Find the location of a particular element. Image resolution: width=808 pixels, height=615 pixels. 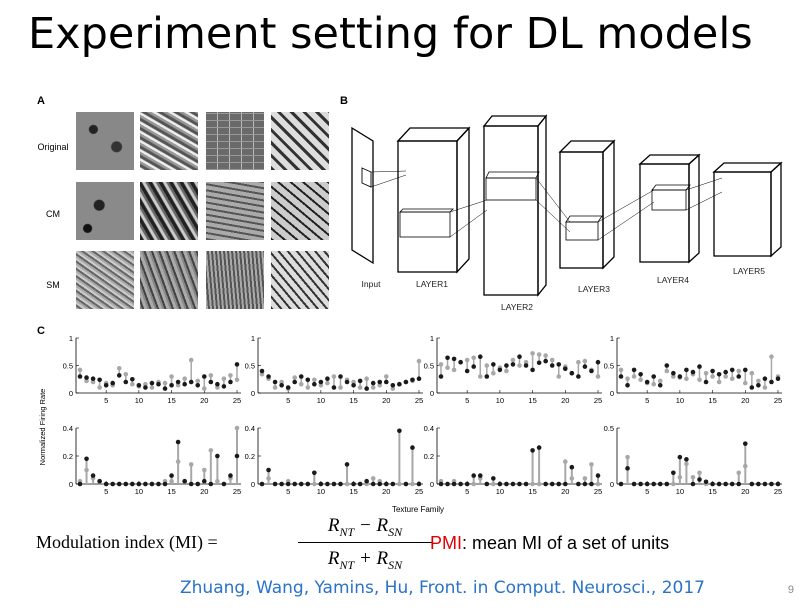

chart-7-ytick-label: 0.4 is located at coordinates (429, 428).